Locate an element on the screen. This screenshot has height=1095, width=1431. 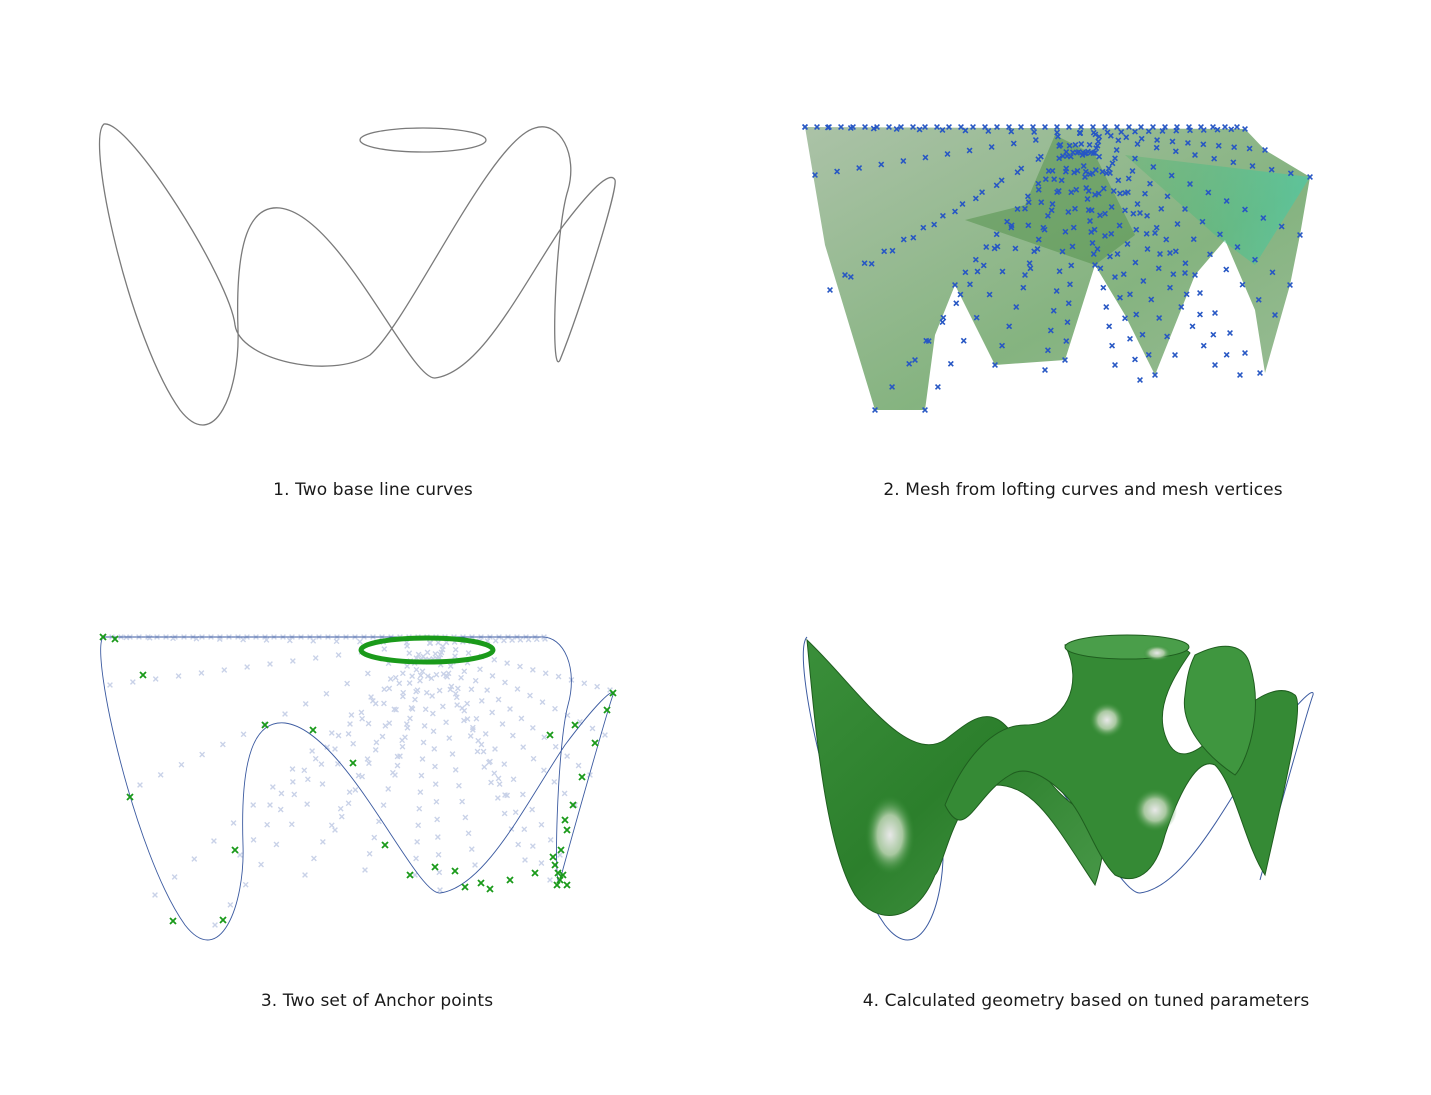
panel-anchor-points is located at coordinates (360, 785).